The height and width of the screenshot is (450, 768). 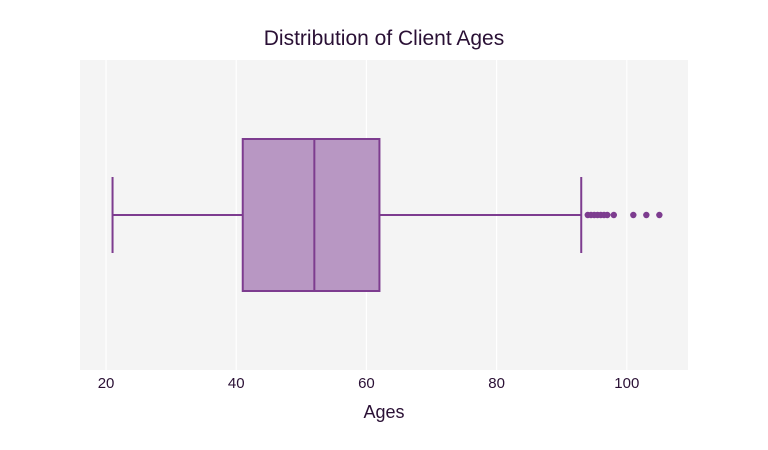 What do you see at coordinates (311, 215) in the screenshot?
I see `interquartile-box` at bounding box center [311, 215].